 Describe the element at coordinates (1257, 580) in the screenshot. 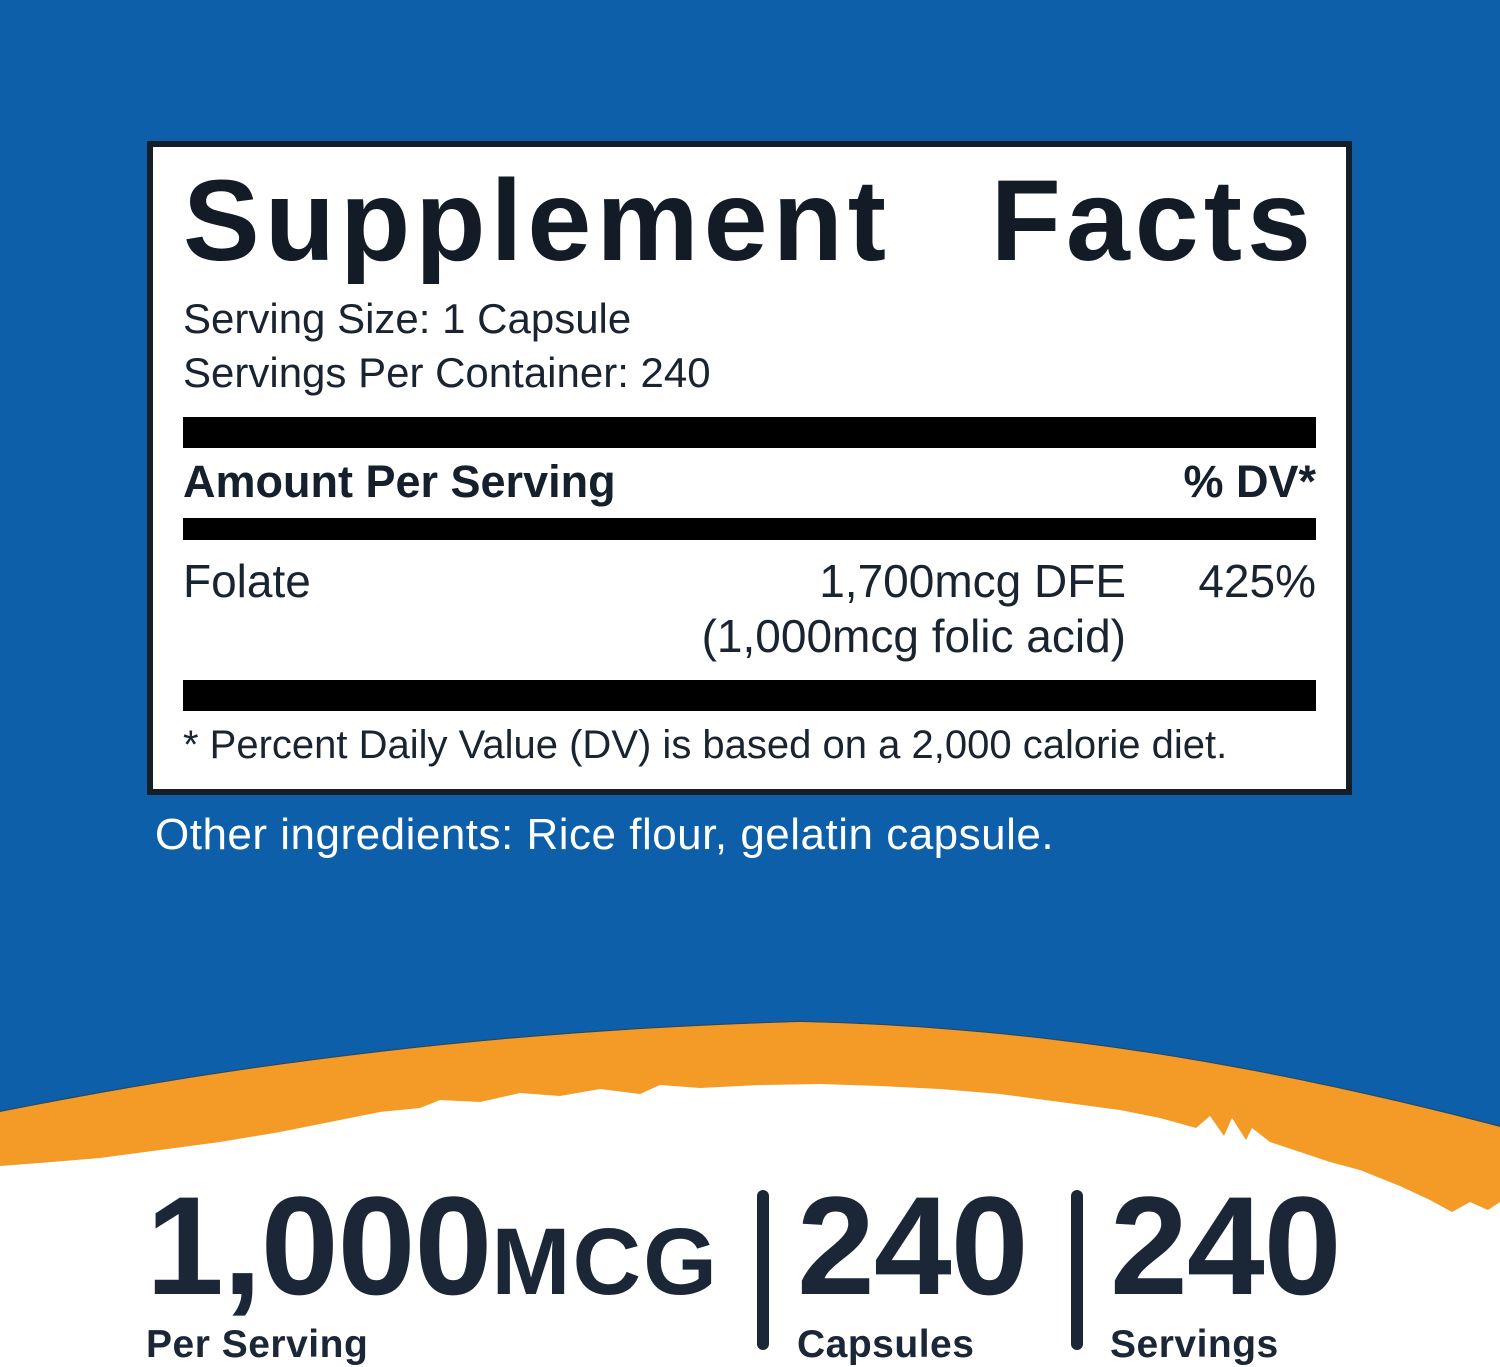

I see `nutrient-dv-value: 425%` at that location.